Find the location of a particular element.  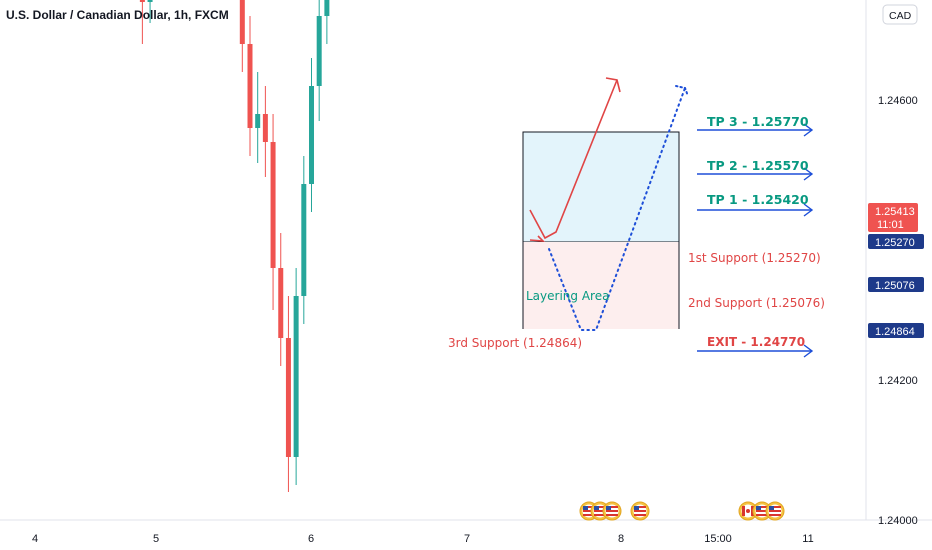

support2-tag: 1.25076 is located at coordinates (896, 284).